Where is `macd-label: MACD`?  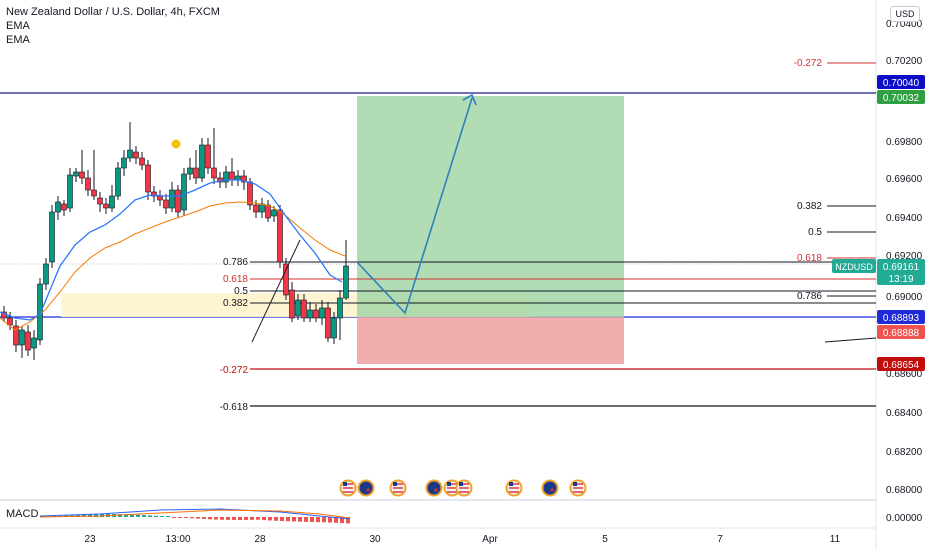 macd-label: MACD is located at coordinates (22, 514).